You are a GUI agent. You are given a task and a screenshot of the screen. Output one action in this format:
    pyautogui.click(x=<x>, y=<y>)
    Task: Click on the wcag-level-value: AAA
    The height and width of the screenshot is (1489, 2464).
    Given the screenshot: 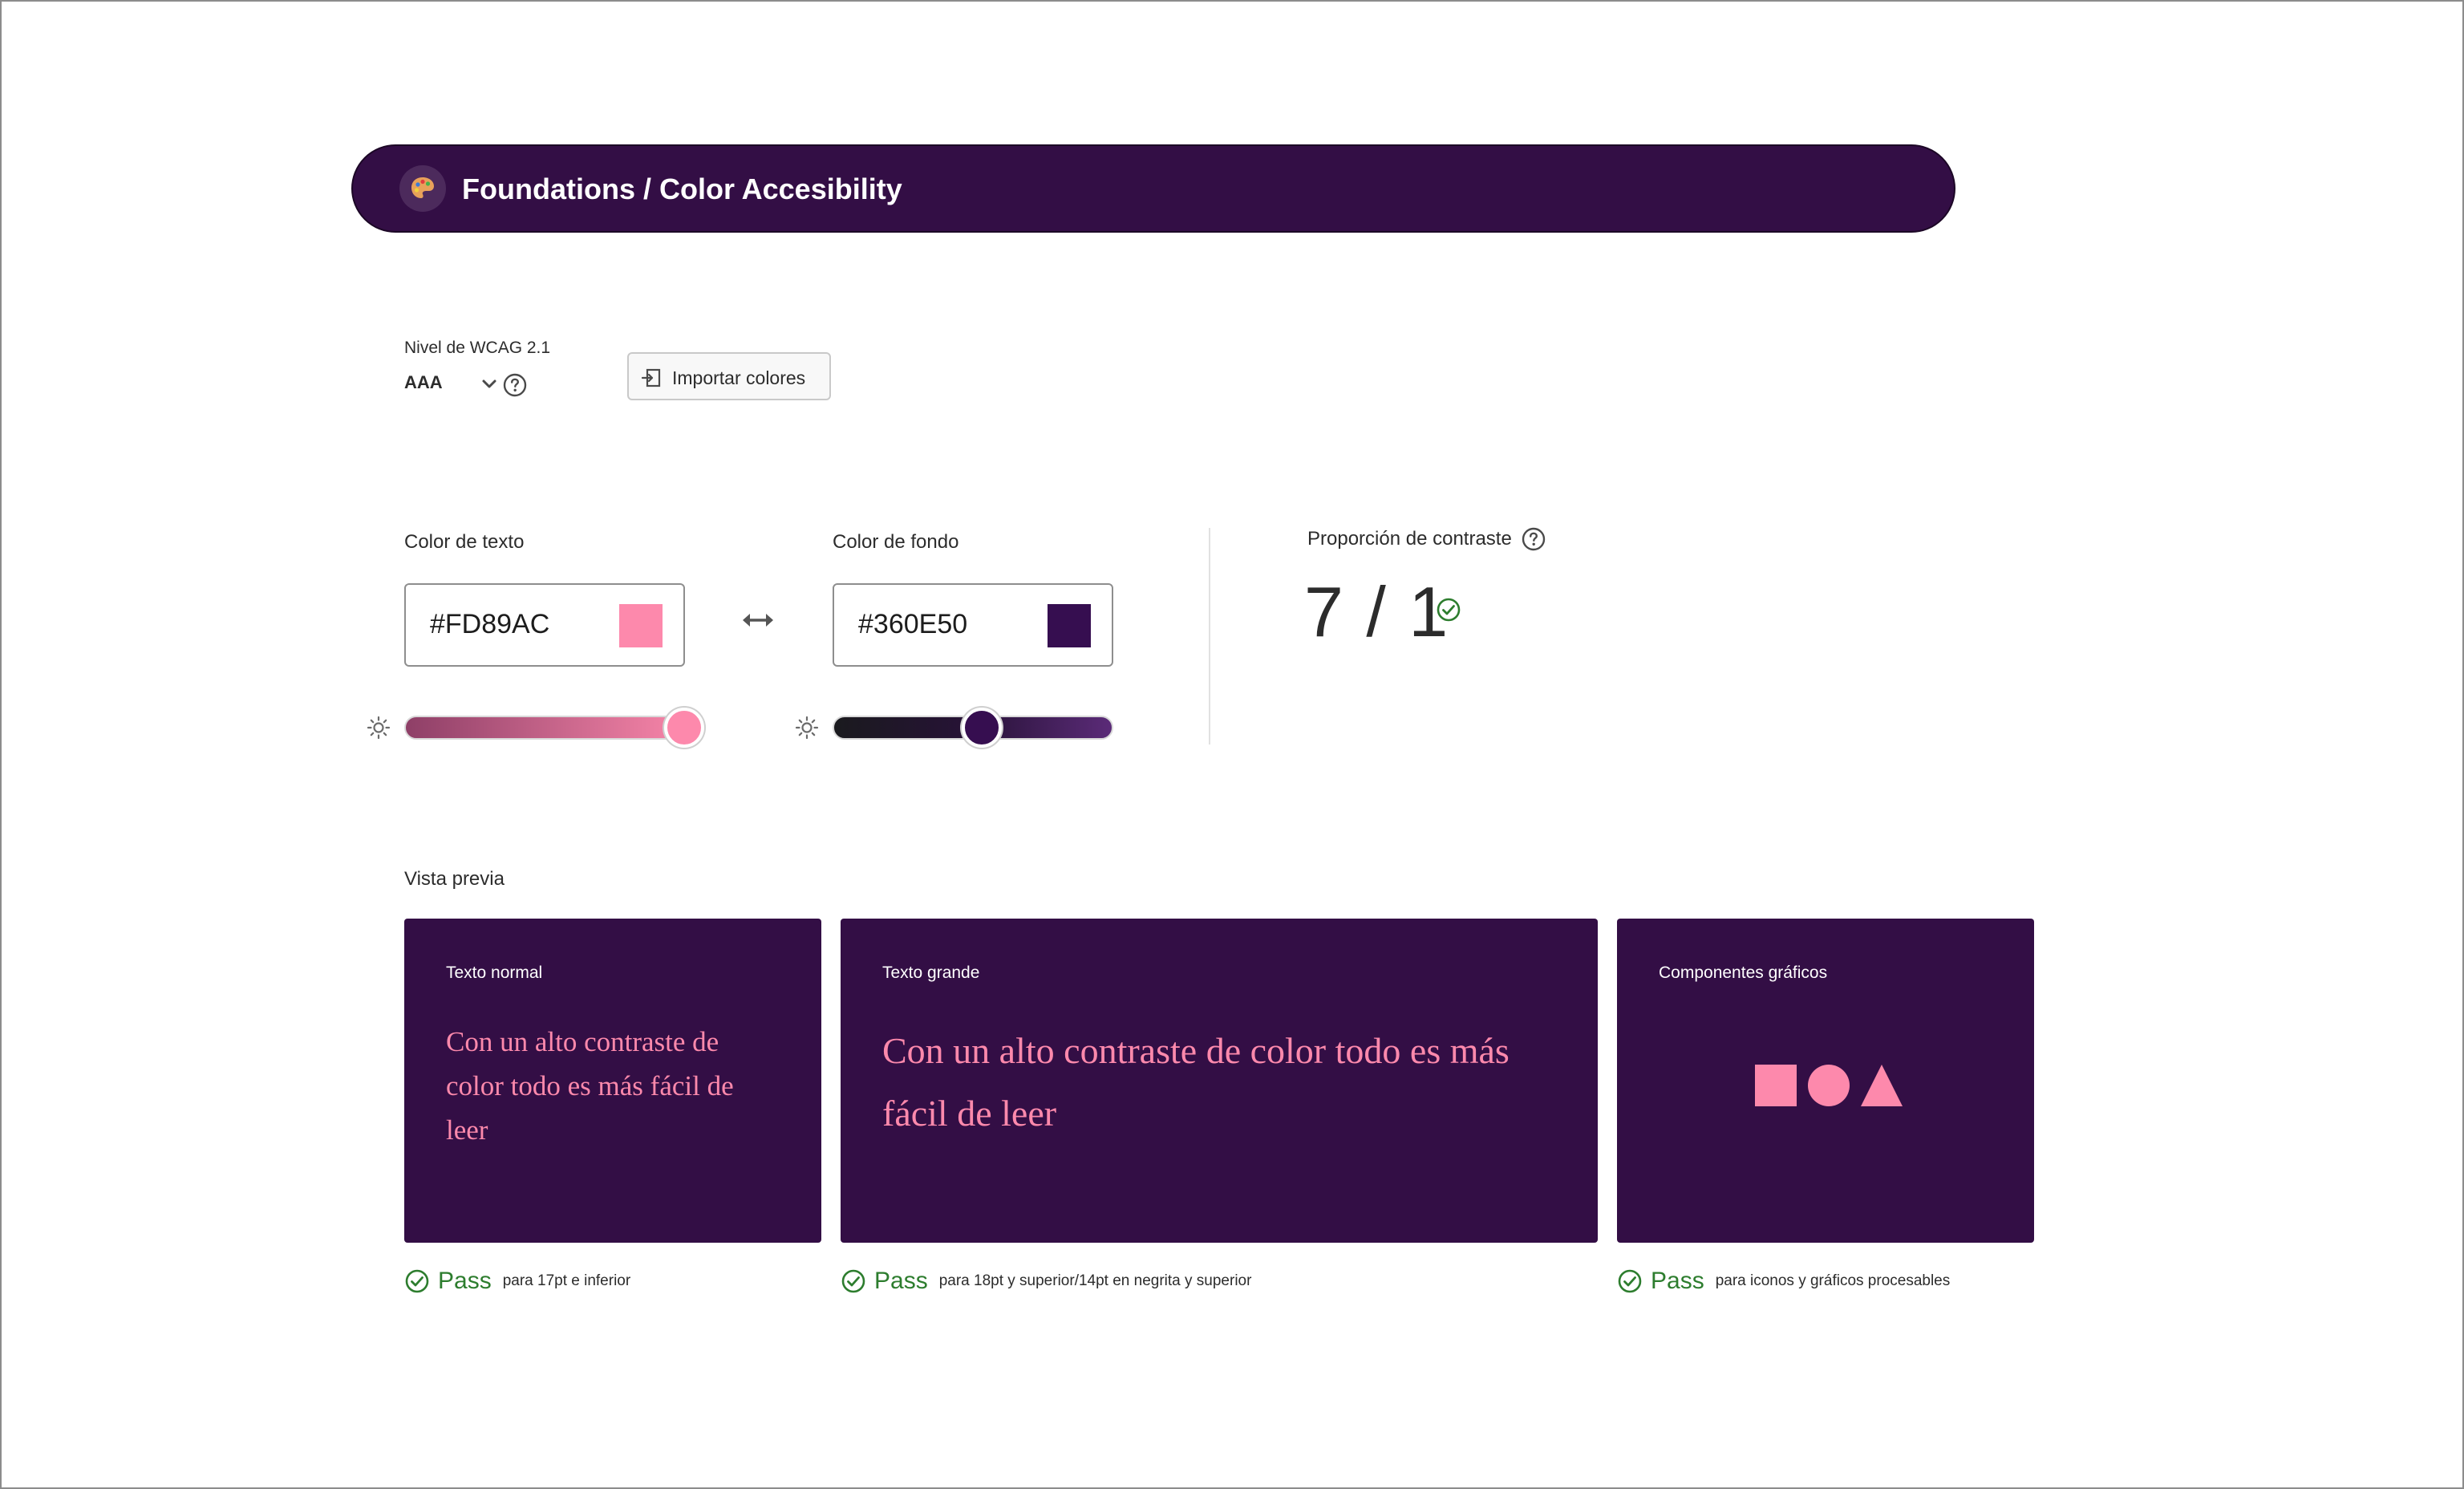 What is the action you would take?
    pyautogui.click(x=423, y=382)
    